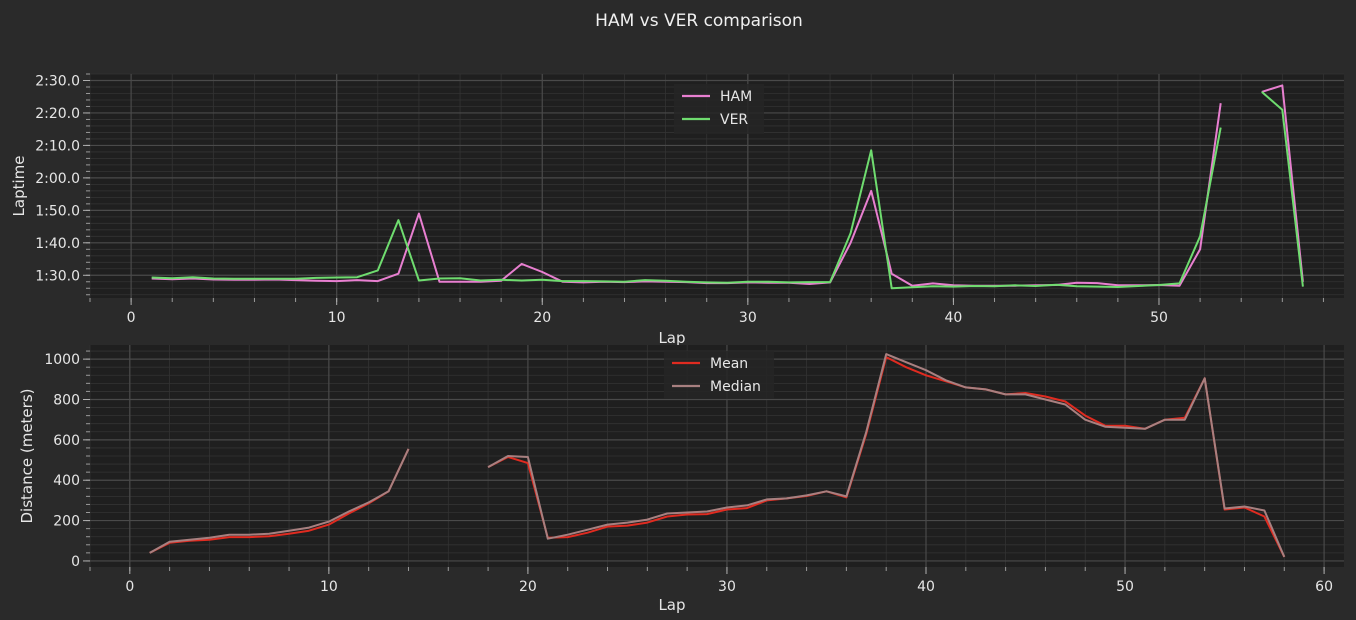  What do you see at coordinates (1282, 189) in the screenshot?
I see `series-line-ver` at bounding box center [1282, 189].